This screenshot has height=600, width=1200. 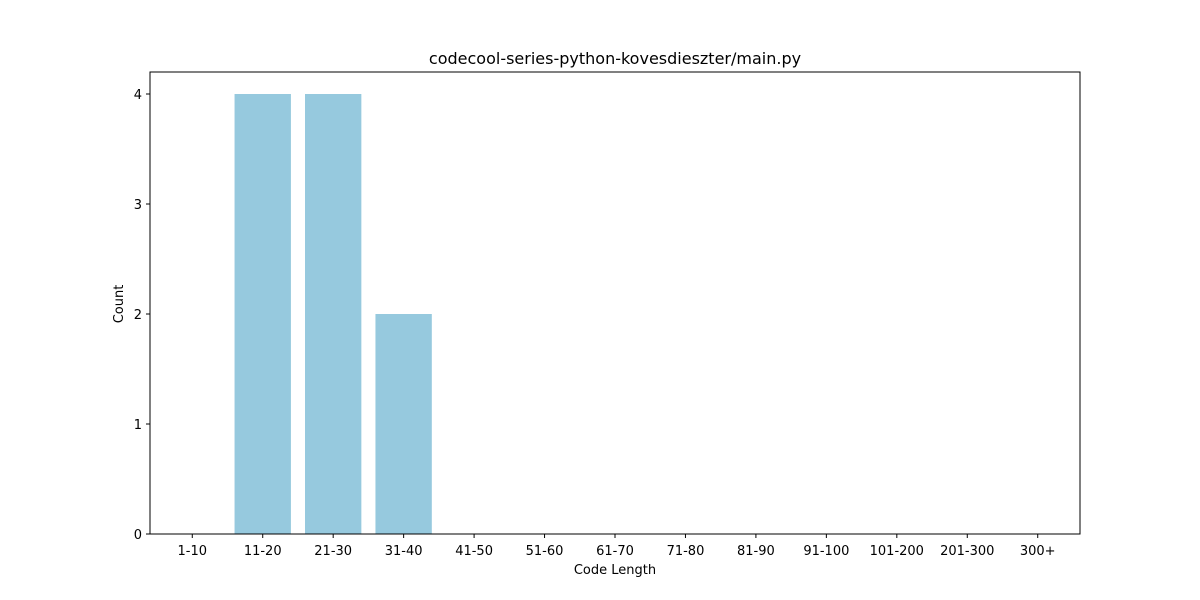 I want to click on x-tick-label: 31-40, so click(x=404, y=551).